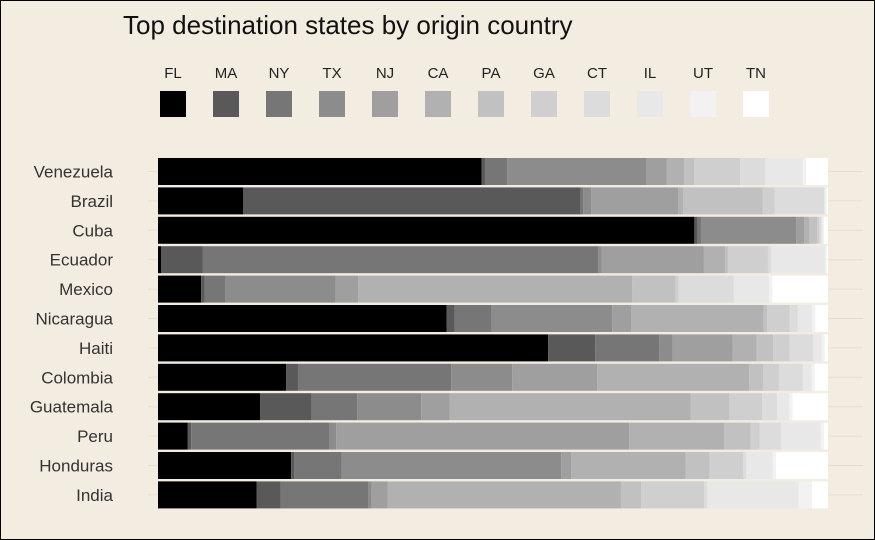 This screenshot has height=540, width=875. What do you see at coordinates (491, 73) in the screenshot?
I see `legend-label-pa: PA` at bounding box center [491, 73].